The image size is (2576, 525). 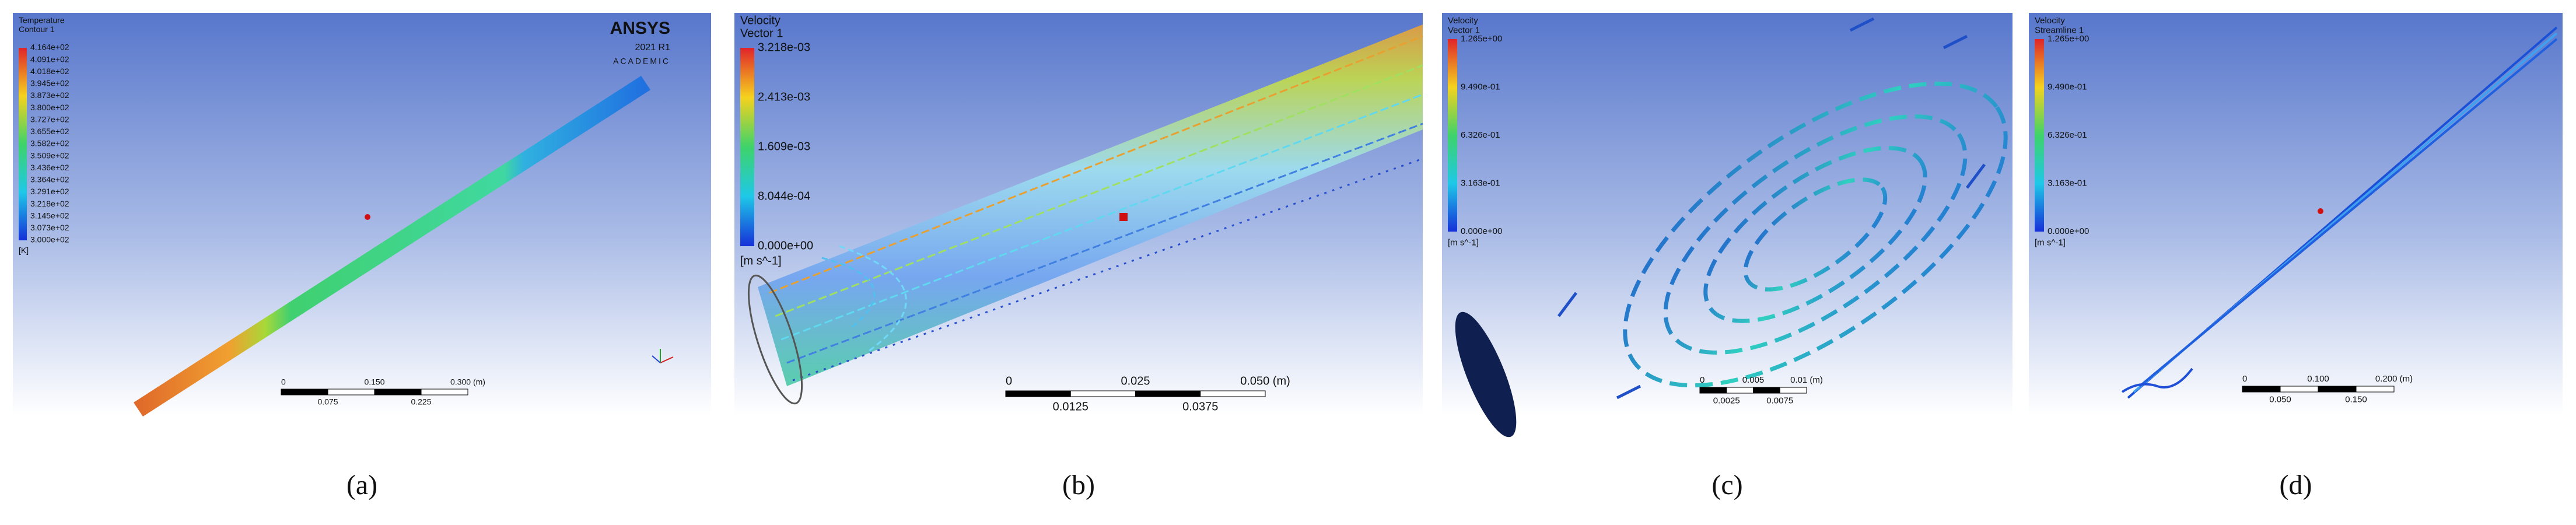 What do you see at coordinates (2339, 212) in the screenshot?
I see `streamlines` at bounding box center [2339, 212].